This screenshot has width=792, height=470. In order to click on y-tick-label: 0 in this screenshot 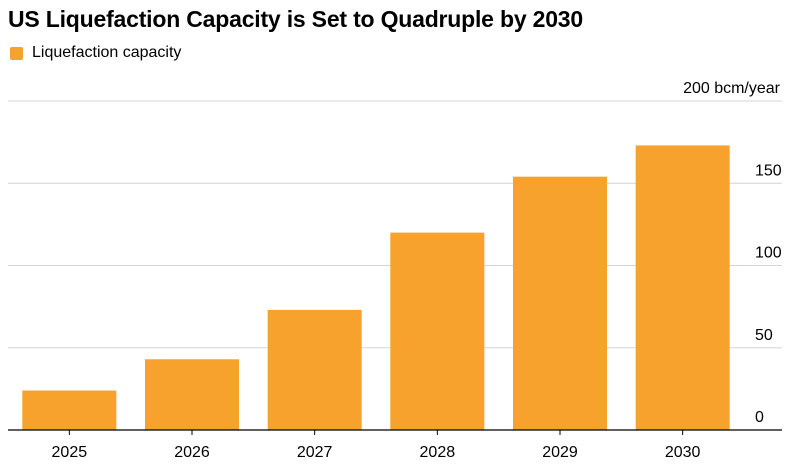, I will do `click(759, 417)`.